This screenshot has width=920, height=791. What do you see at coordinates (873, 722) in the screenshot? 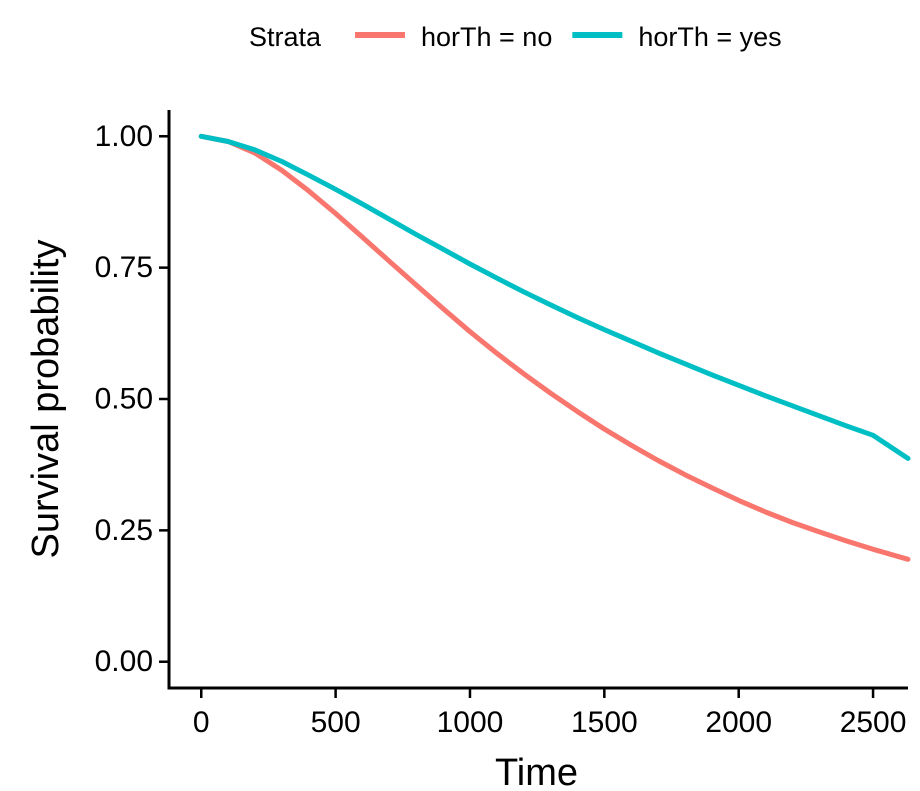
I see `x-tick-label: 2500` at bounding box center [873, 722].